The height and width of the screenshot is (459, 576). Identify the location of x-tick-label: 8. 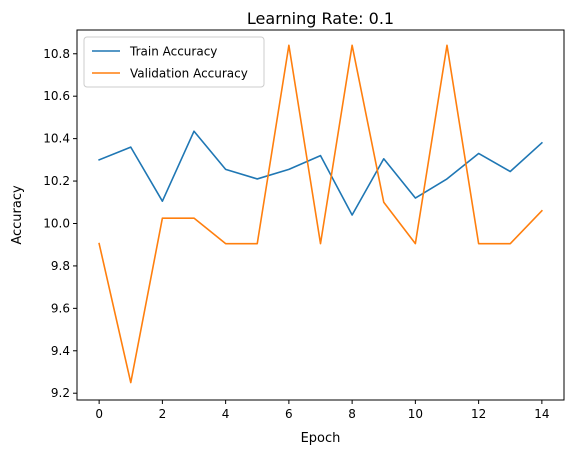
(352, 414).